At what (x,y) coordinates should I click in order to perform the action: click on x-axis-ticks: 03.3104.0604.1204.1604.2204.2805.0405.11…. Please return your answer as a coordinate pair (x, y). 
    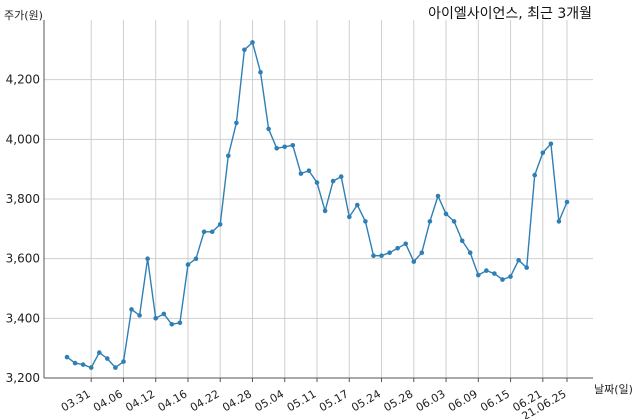
    Looking at the image, I should click on (314, 398).